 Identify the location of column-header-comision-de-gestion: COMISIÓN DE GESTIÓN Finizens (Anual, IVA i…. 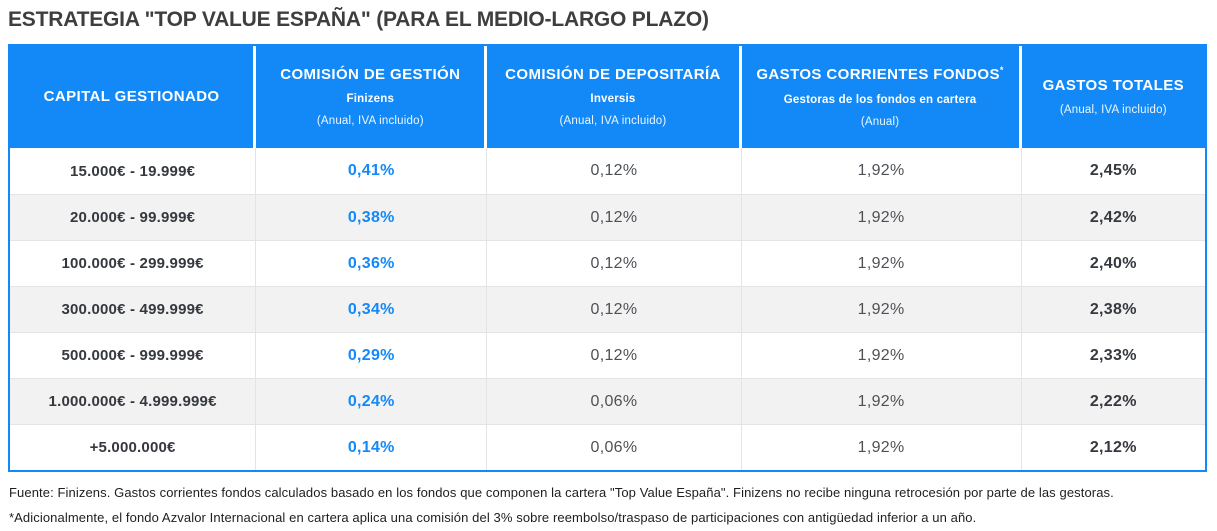
(372, 97).